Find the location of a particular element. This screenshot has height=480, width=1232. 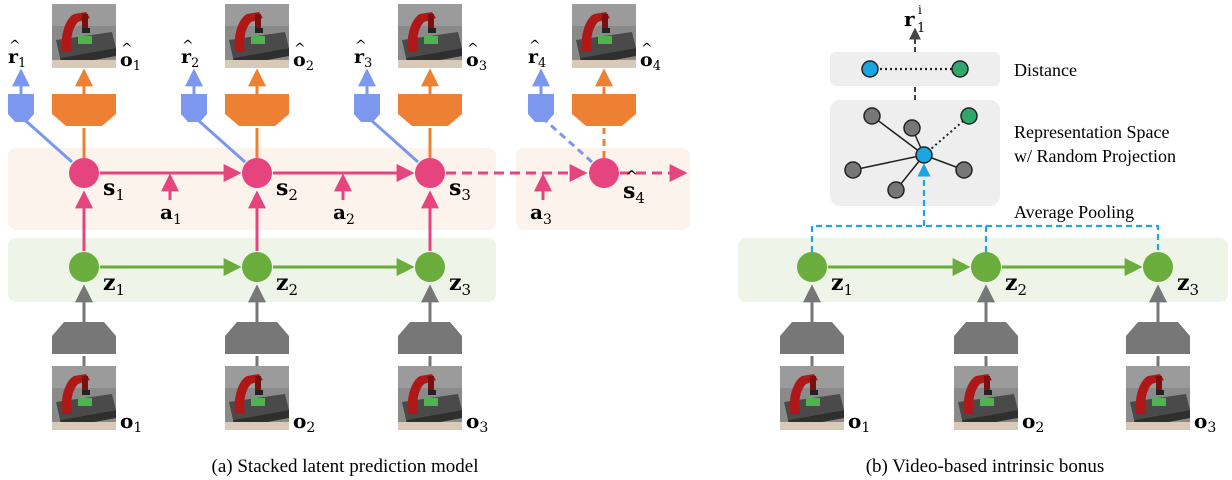

distance-query is located at coordinates (870, 69).